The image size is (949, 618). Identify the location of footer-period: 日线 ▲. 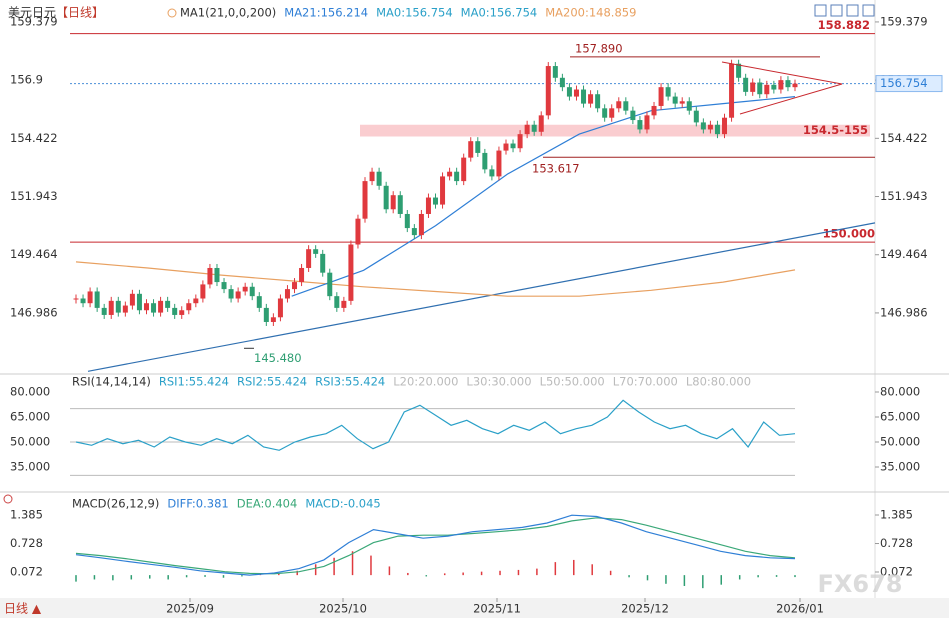
(23, 609).